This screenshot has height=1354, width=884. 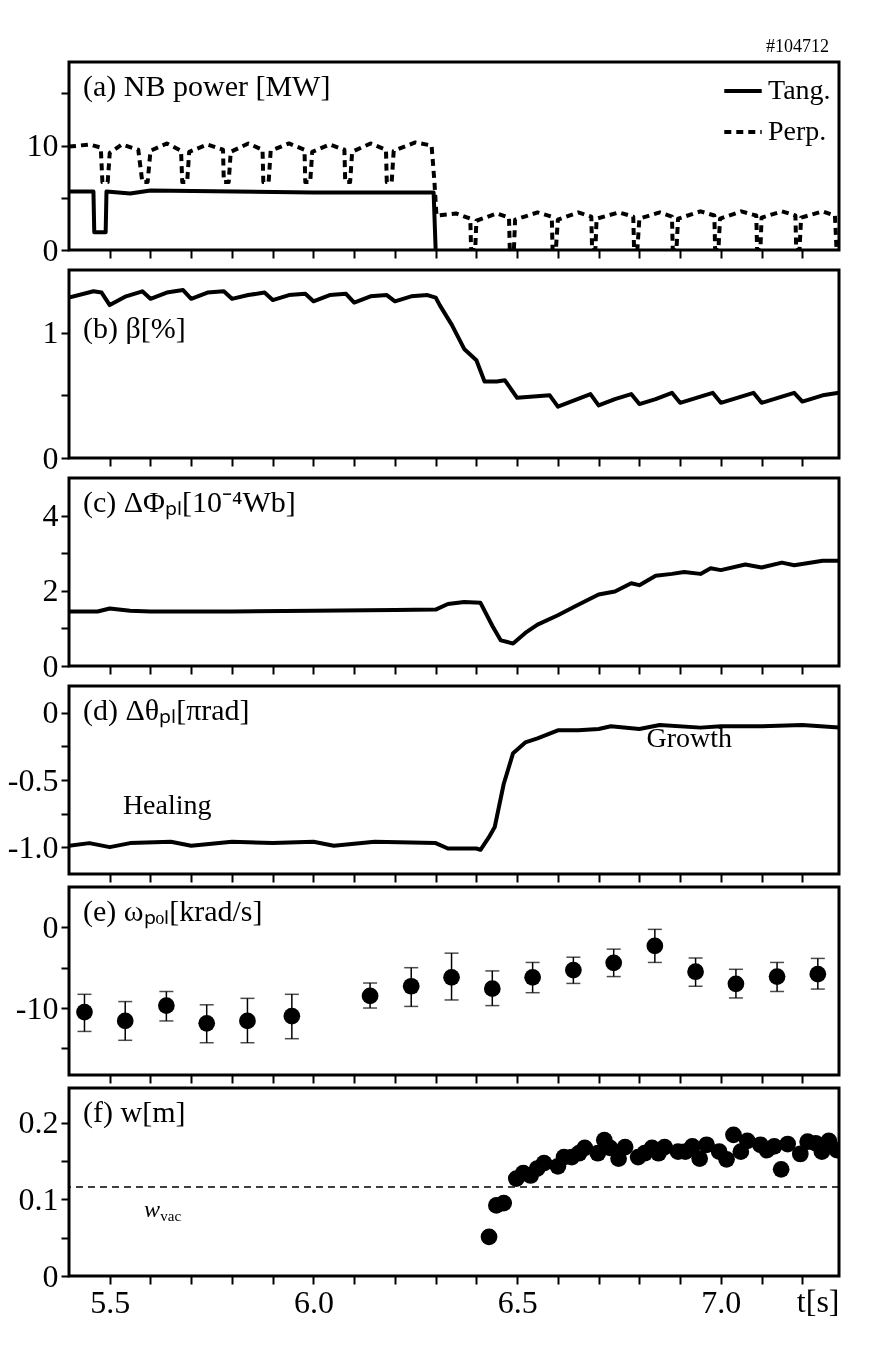 I want to click on y-tick-label: -10, so click(x=37, y=1007).